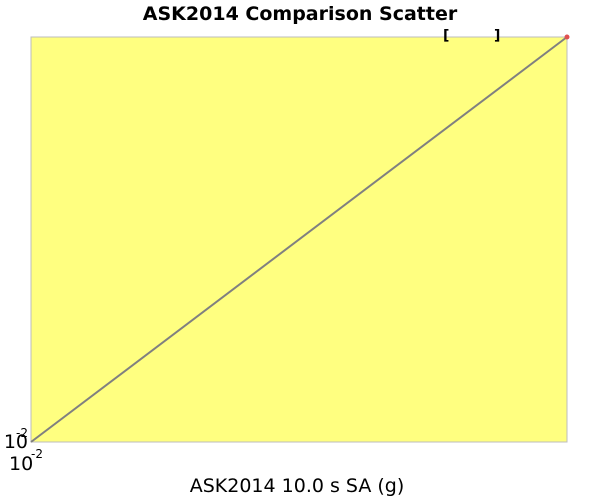  Describe the element at coordinates (300, 14) in the screenshot. I see `chart-title: ASK2014 Comparison Scatter` at that location.